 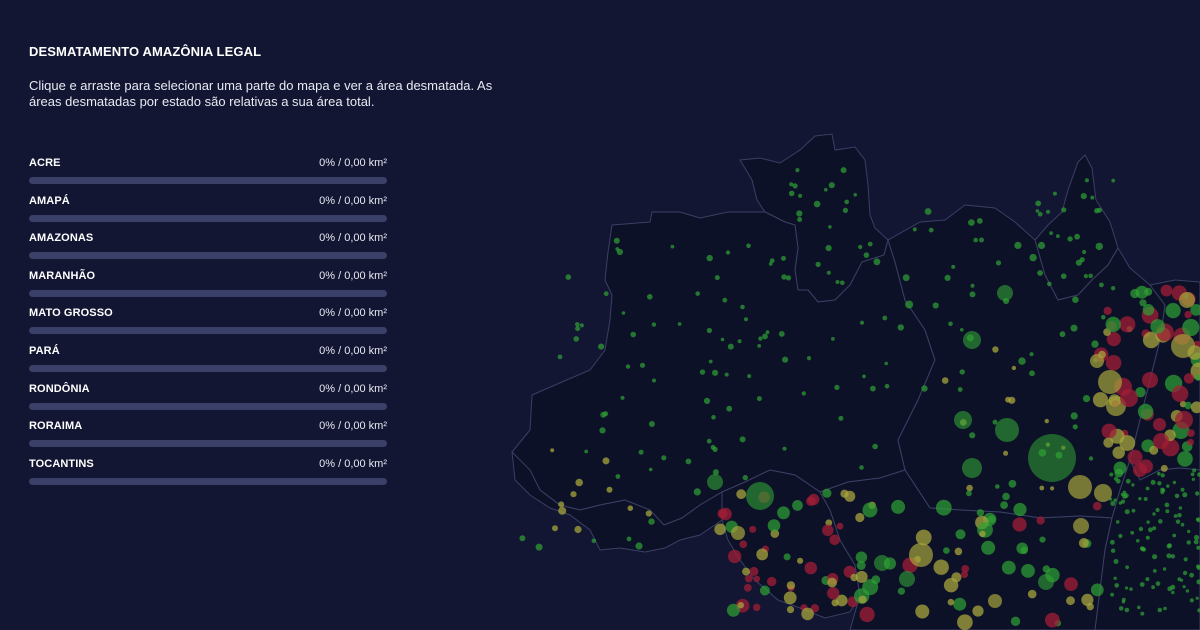 What do you see at coordinates (62, 275) in the screenshot?
I see `state-name: MARANHÃO` at bounding box center [62, 275].